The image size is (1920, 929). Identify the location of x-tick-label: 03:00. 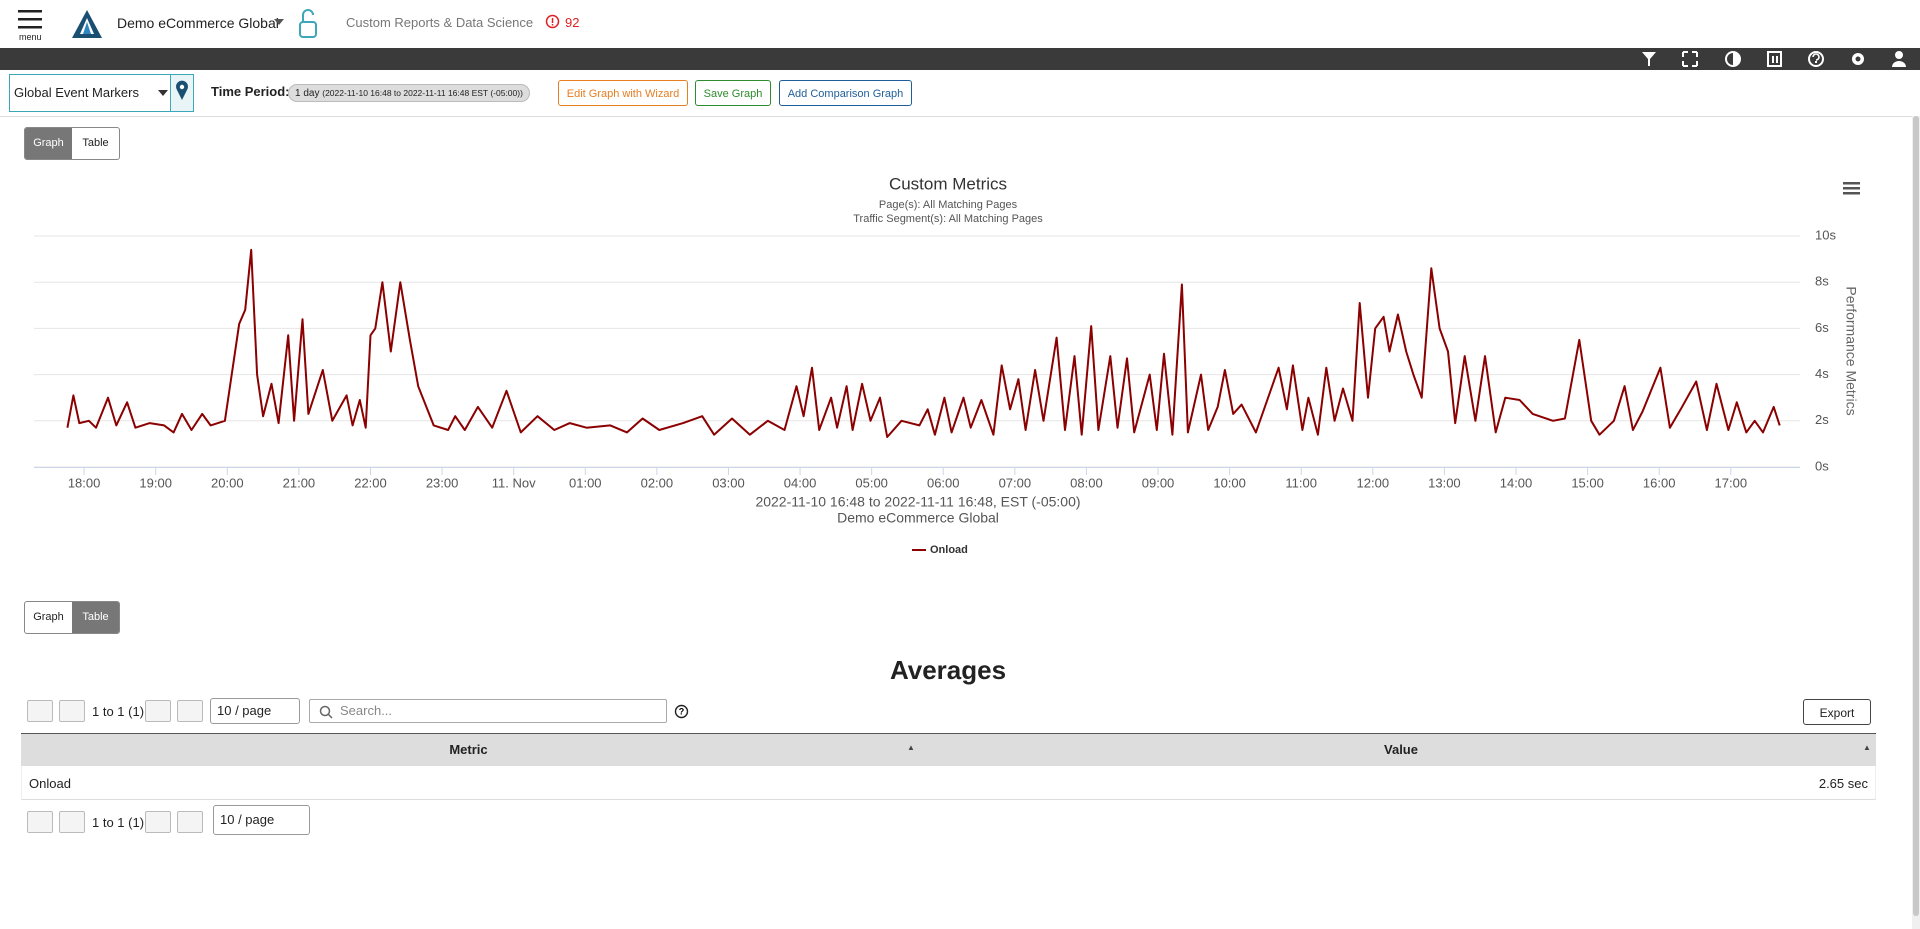
(728, 482).